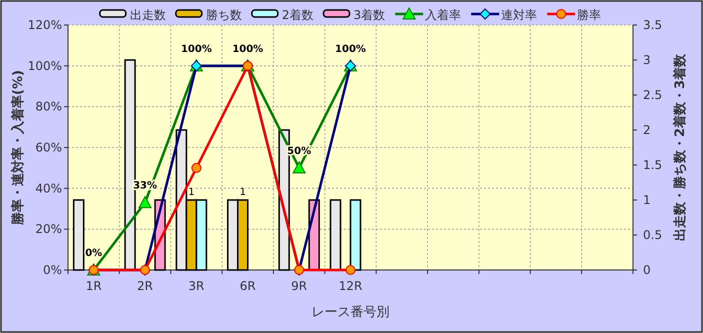 This screenshot has width=703, height=333. What do you see at coordinates (652, 165) in the screenshot?
I see `y2-tick-label: 1.5` at bounding box center [652, 165].